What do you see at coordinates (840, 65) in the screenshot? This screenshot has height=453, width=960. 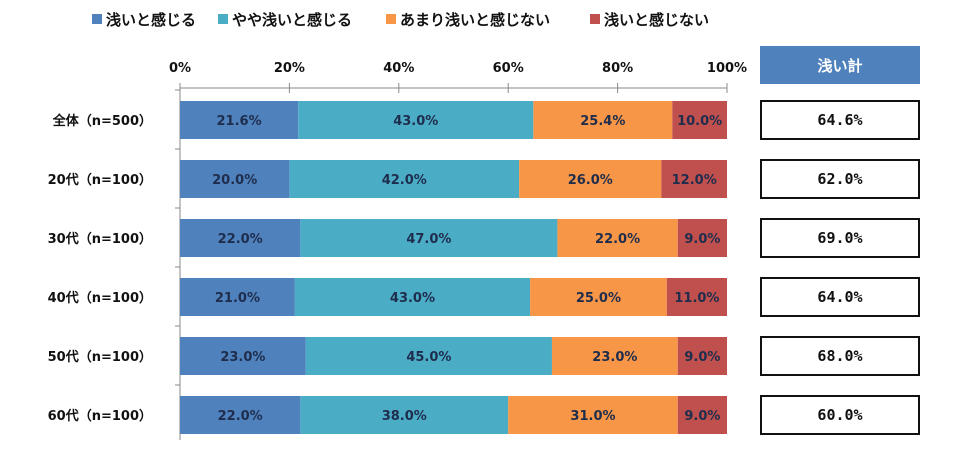 I see `total-header: 浅い計` at bounding box center [840, 65].